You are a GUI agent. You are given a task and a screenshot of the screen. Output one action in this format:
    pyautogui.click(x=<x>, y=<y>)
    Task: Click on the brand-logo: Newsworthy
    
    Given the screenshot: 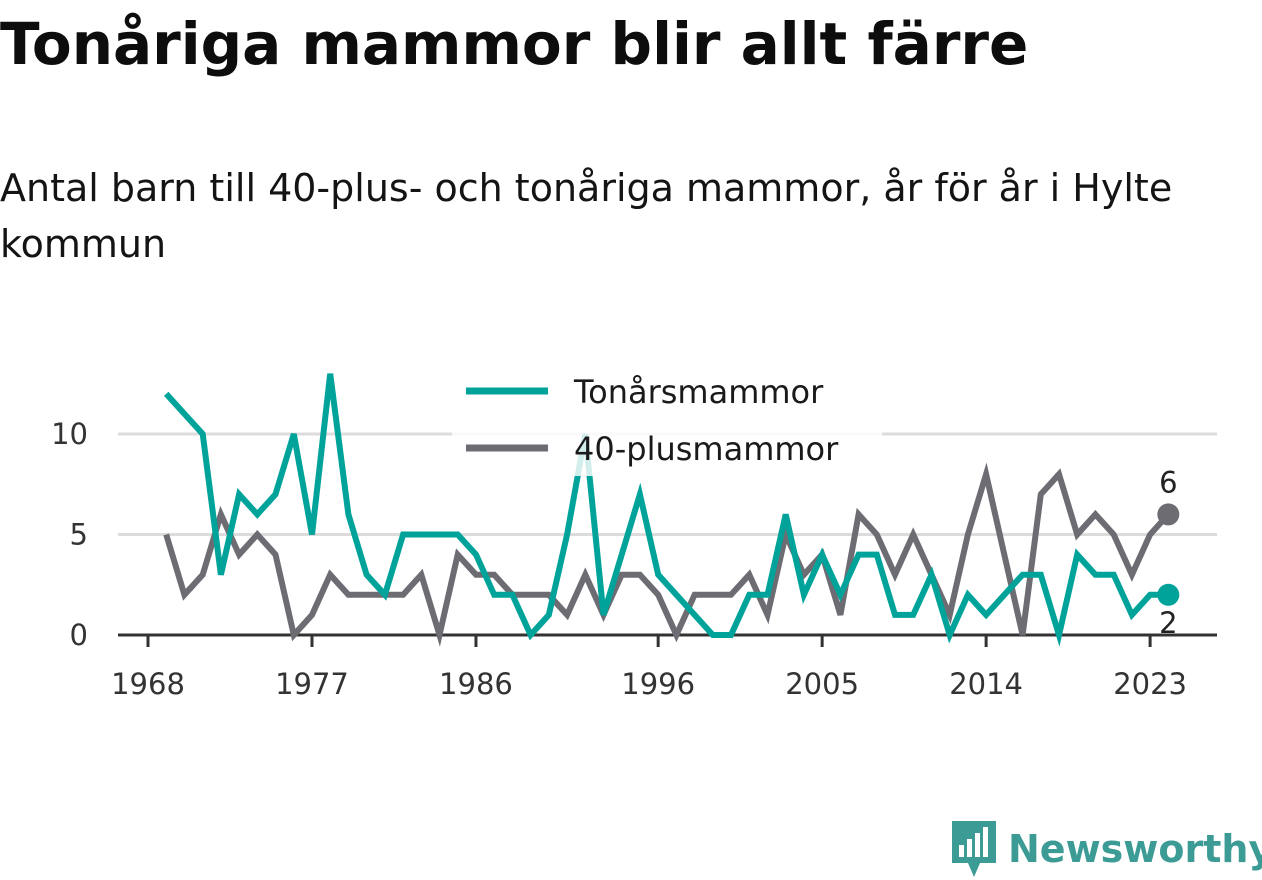 What is the action you would take?
    pyautogui.click(x=1106, y=849)
    